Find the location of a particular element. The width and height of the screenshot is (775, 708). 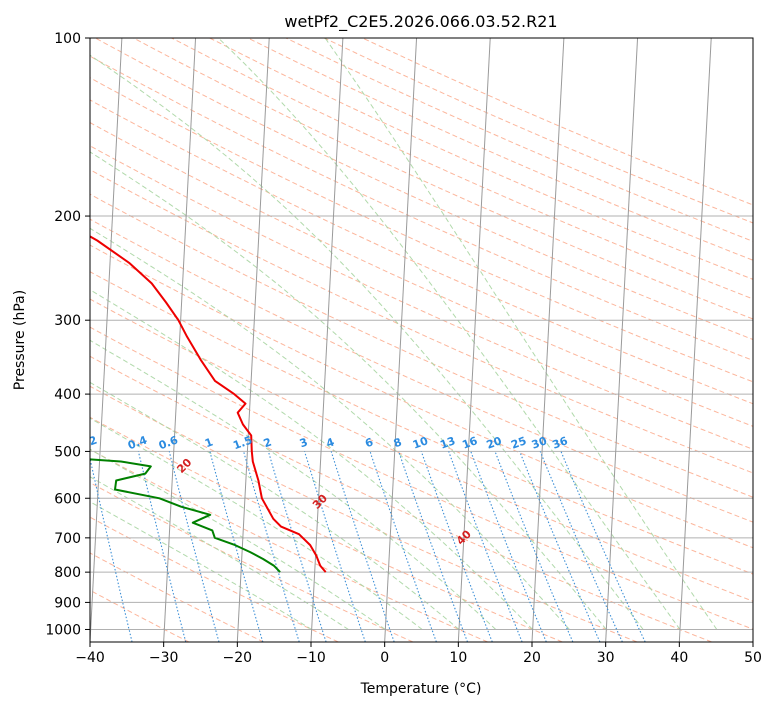

y-tick-label: 300 is located at coordinates (67, 321).